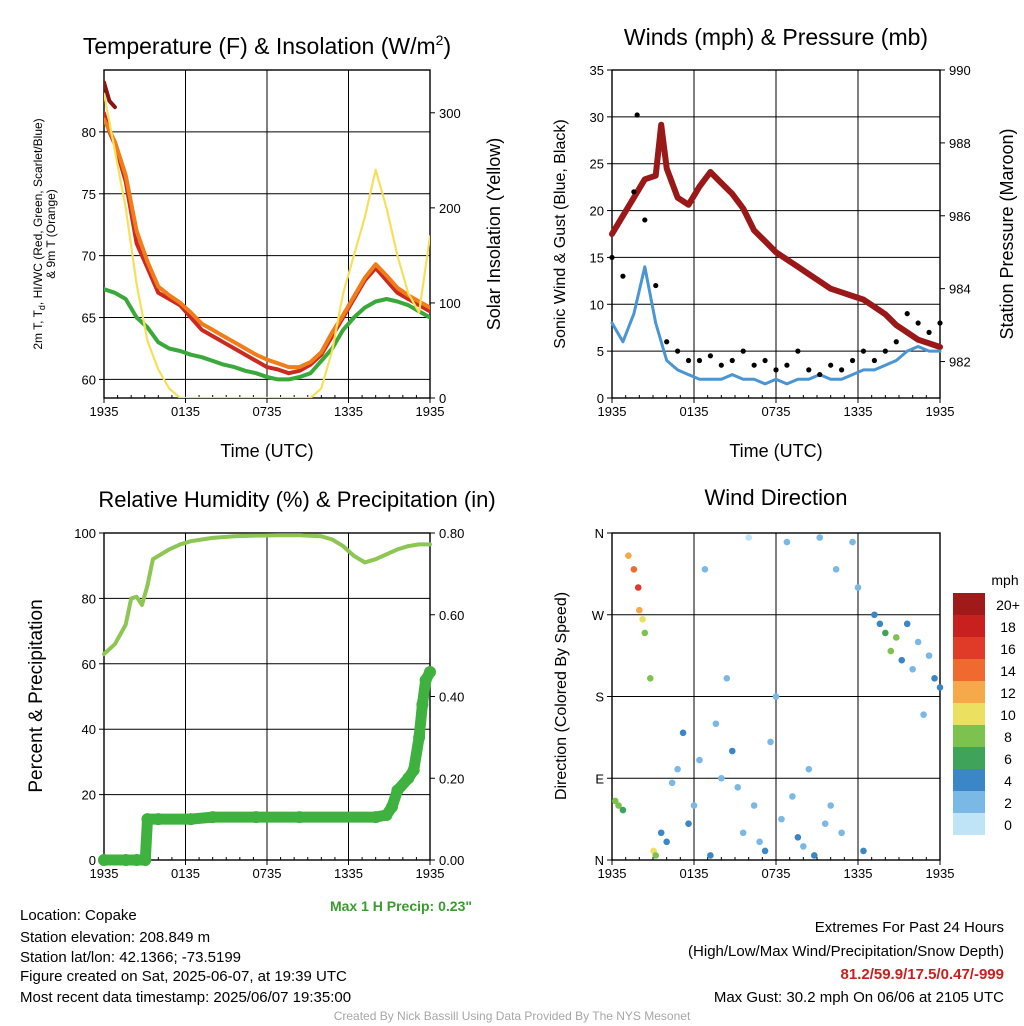  I want to click on colorbar-label: 18, so click(1008, 627).